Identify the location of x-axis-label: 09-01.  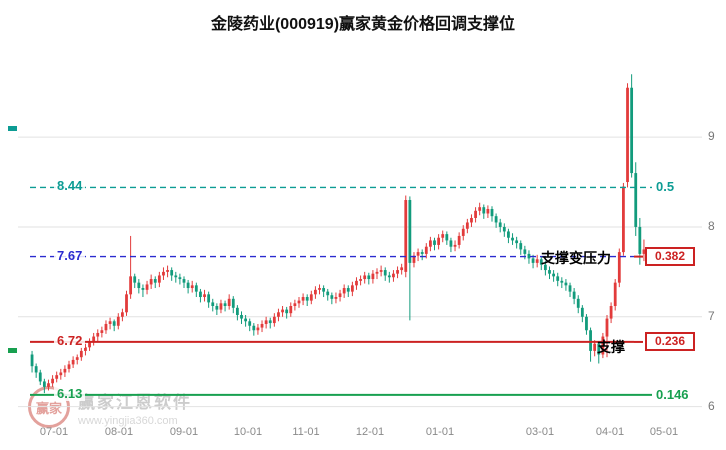
(184, 432).